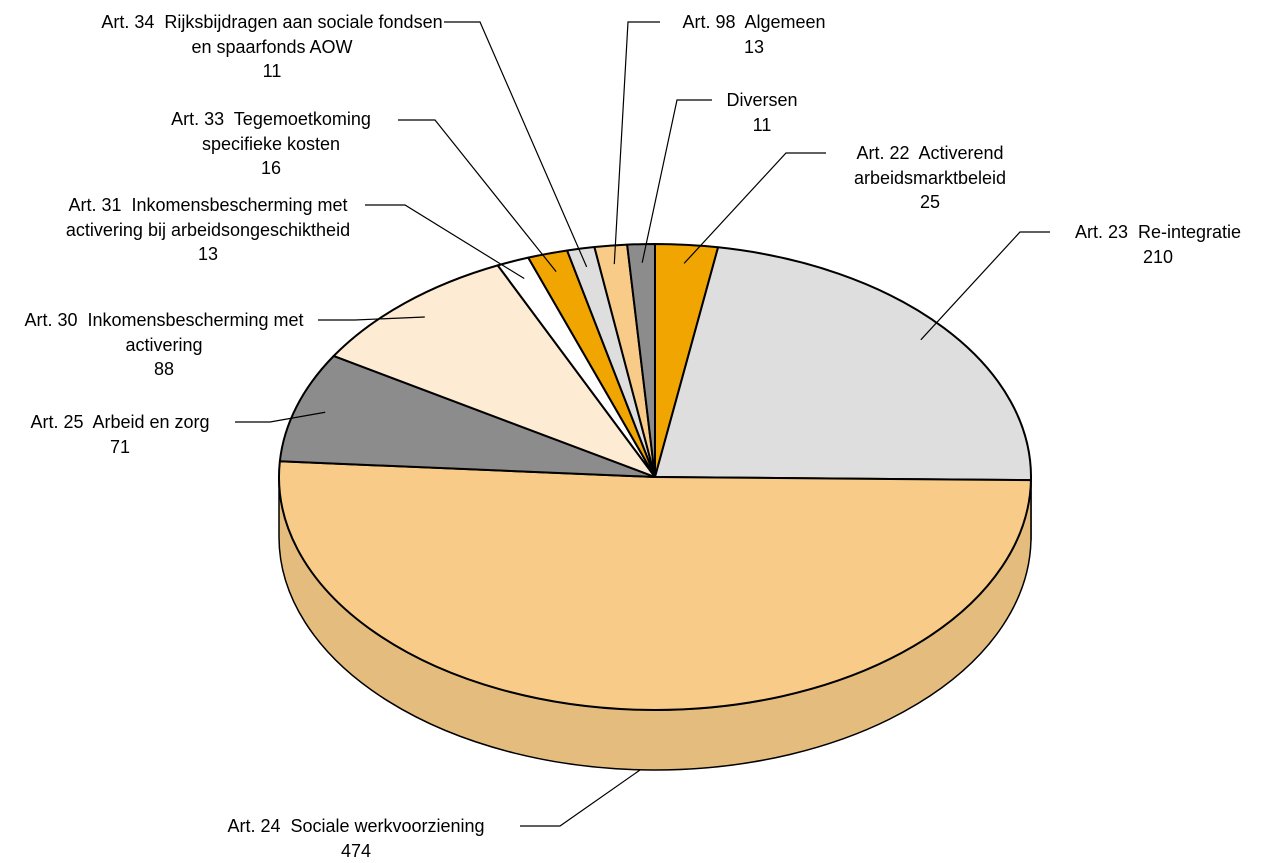 Image resolution: width=1268 pixels, height=863 pixels. What do you see at coordinates (762, 100) in the screenshot?
I see `label-name: Diversen` at bounding box center [762, 100].